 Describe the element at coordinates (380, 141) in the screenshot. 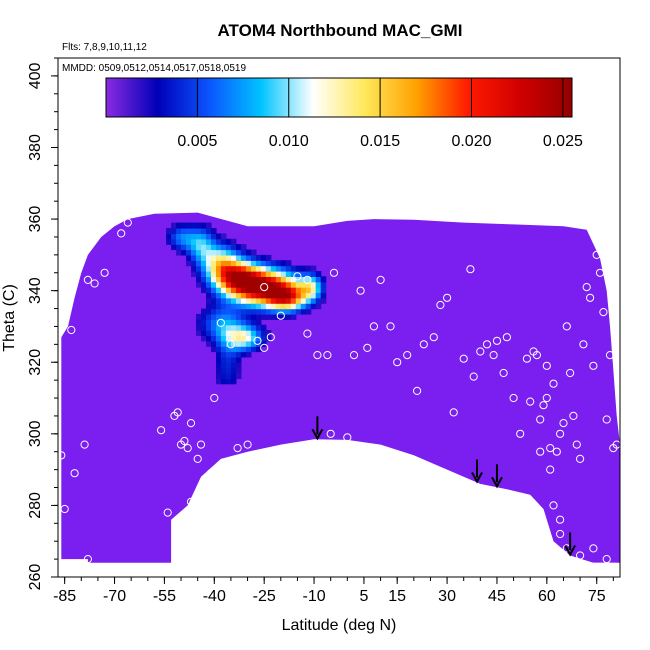

I see `colorbar-tick-label: 0.015` at that location.